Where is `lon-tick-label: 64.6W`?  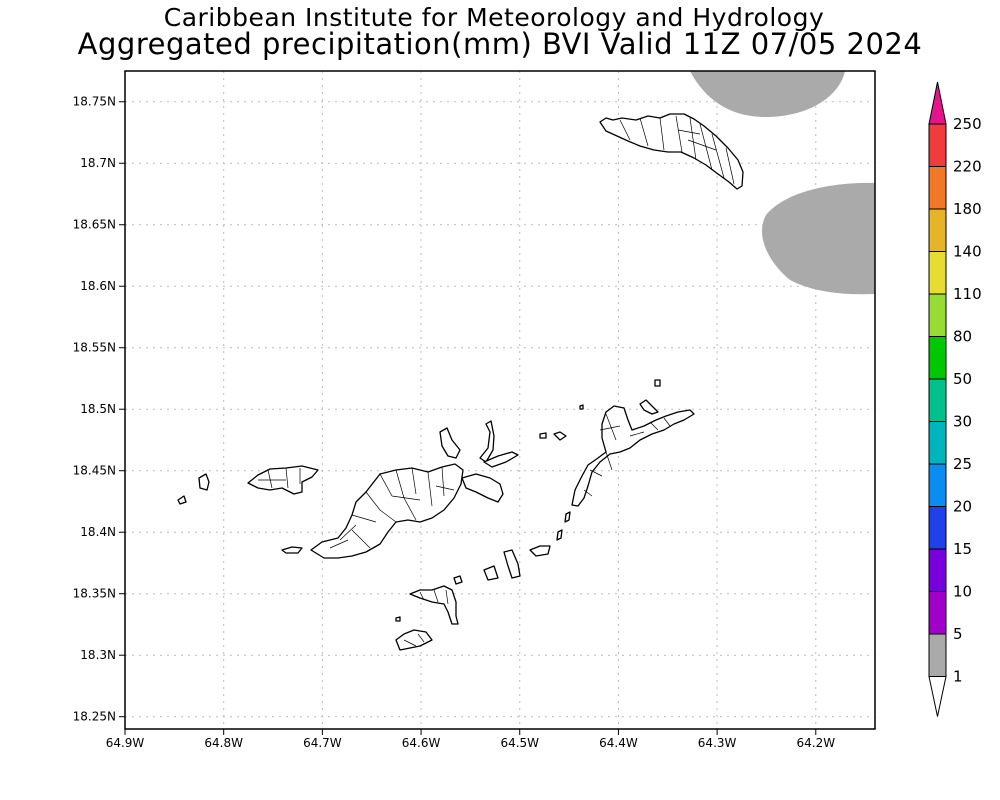 lon-tick-label: 64.6W is located at coordinates (421, 743).